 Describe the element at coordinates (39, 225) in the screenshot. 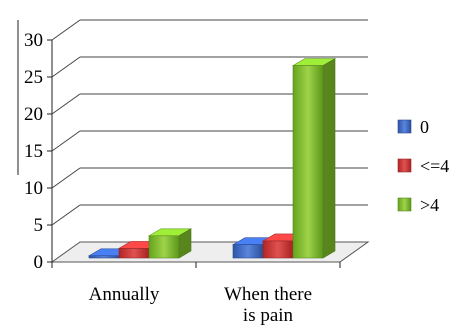

I see `y-tick-label: 5` at that location.